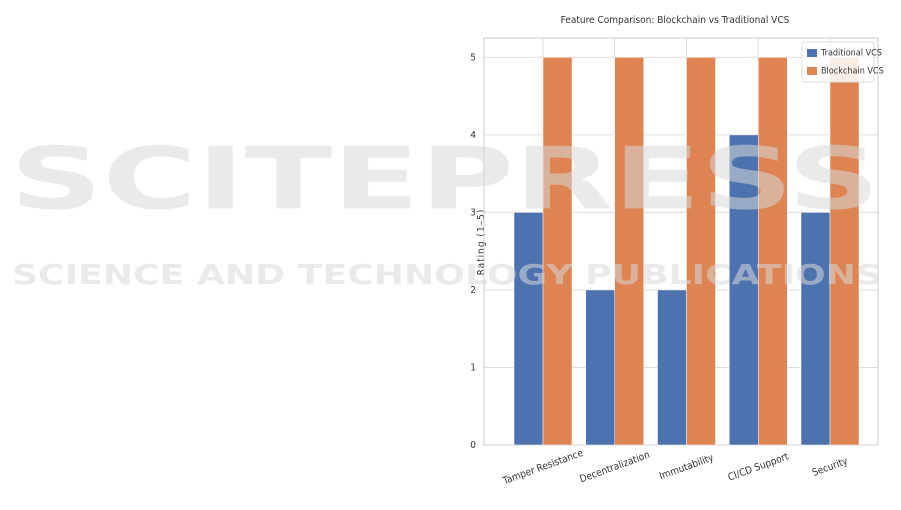  I want to click on x-tick-label: CI/CD Support, so click(759, 467).